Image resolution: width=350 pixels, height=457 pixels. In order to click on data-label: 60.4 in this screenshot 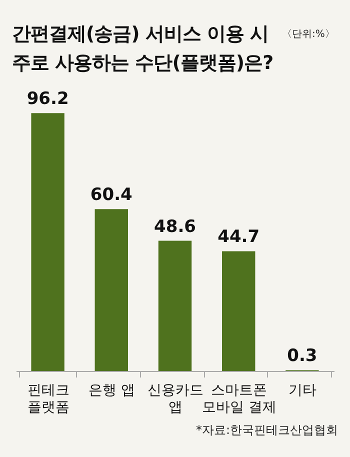, I will do `click(111, 195)`.